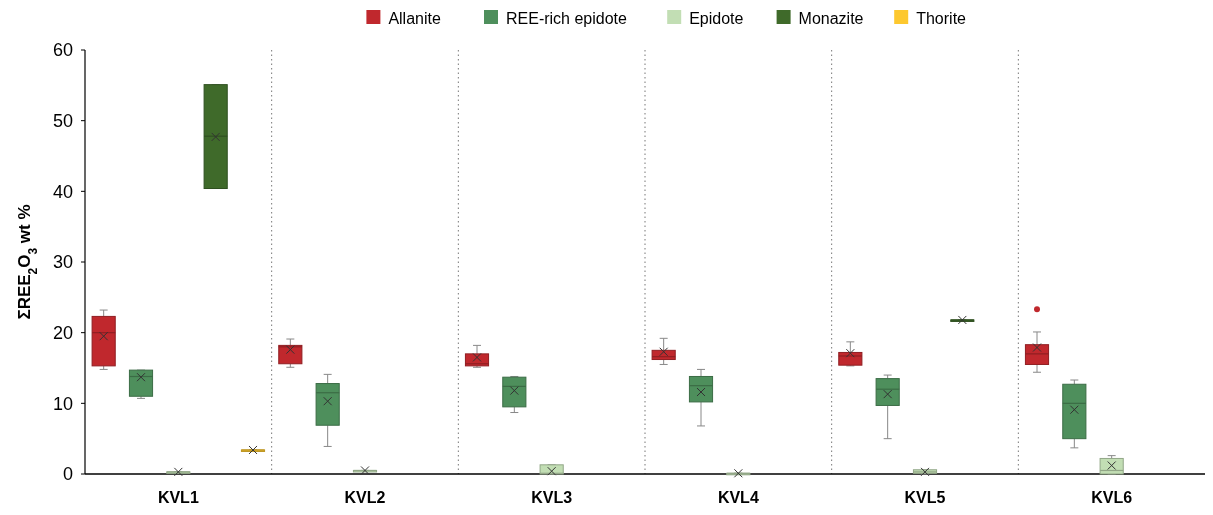 The width and height of the screenshot is (1213, 515). Describe the element at coordinates (62, 262) in the screenshot. I see `y-tick-label: 30` at that location.